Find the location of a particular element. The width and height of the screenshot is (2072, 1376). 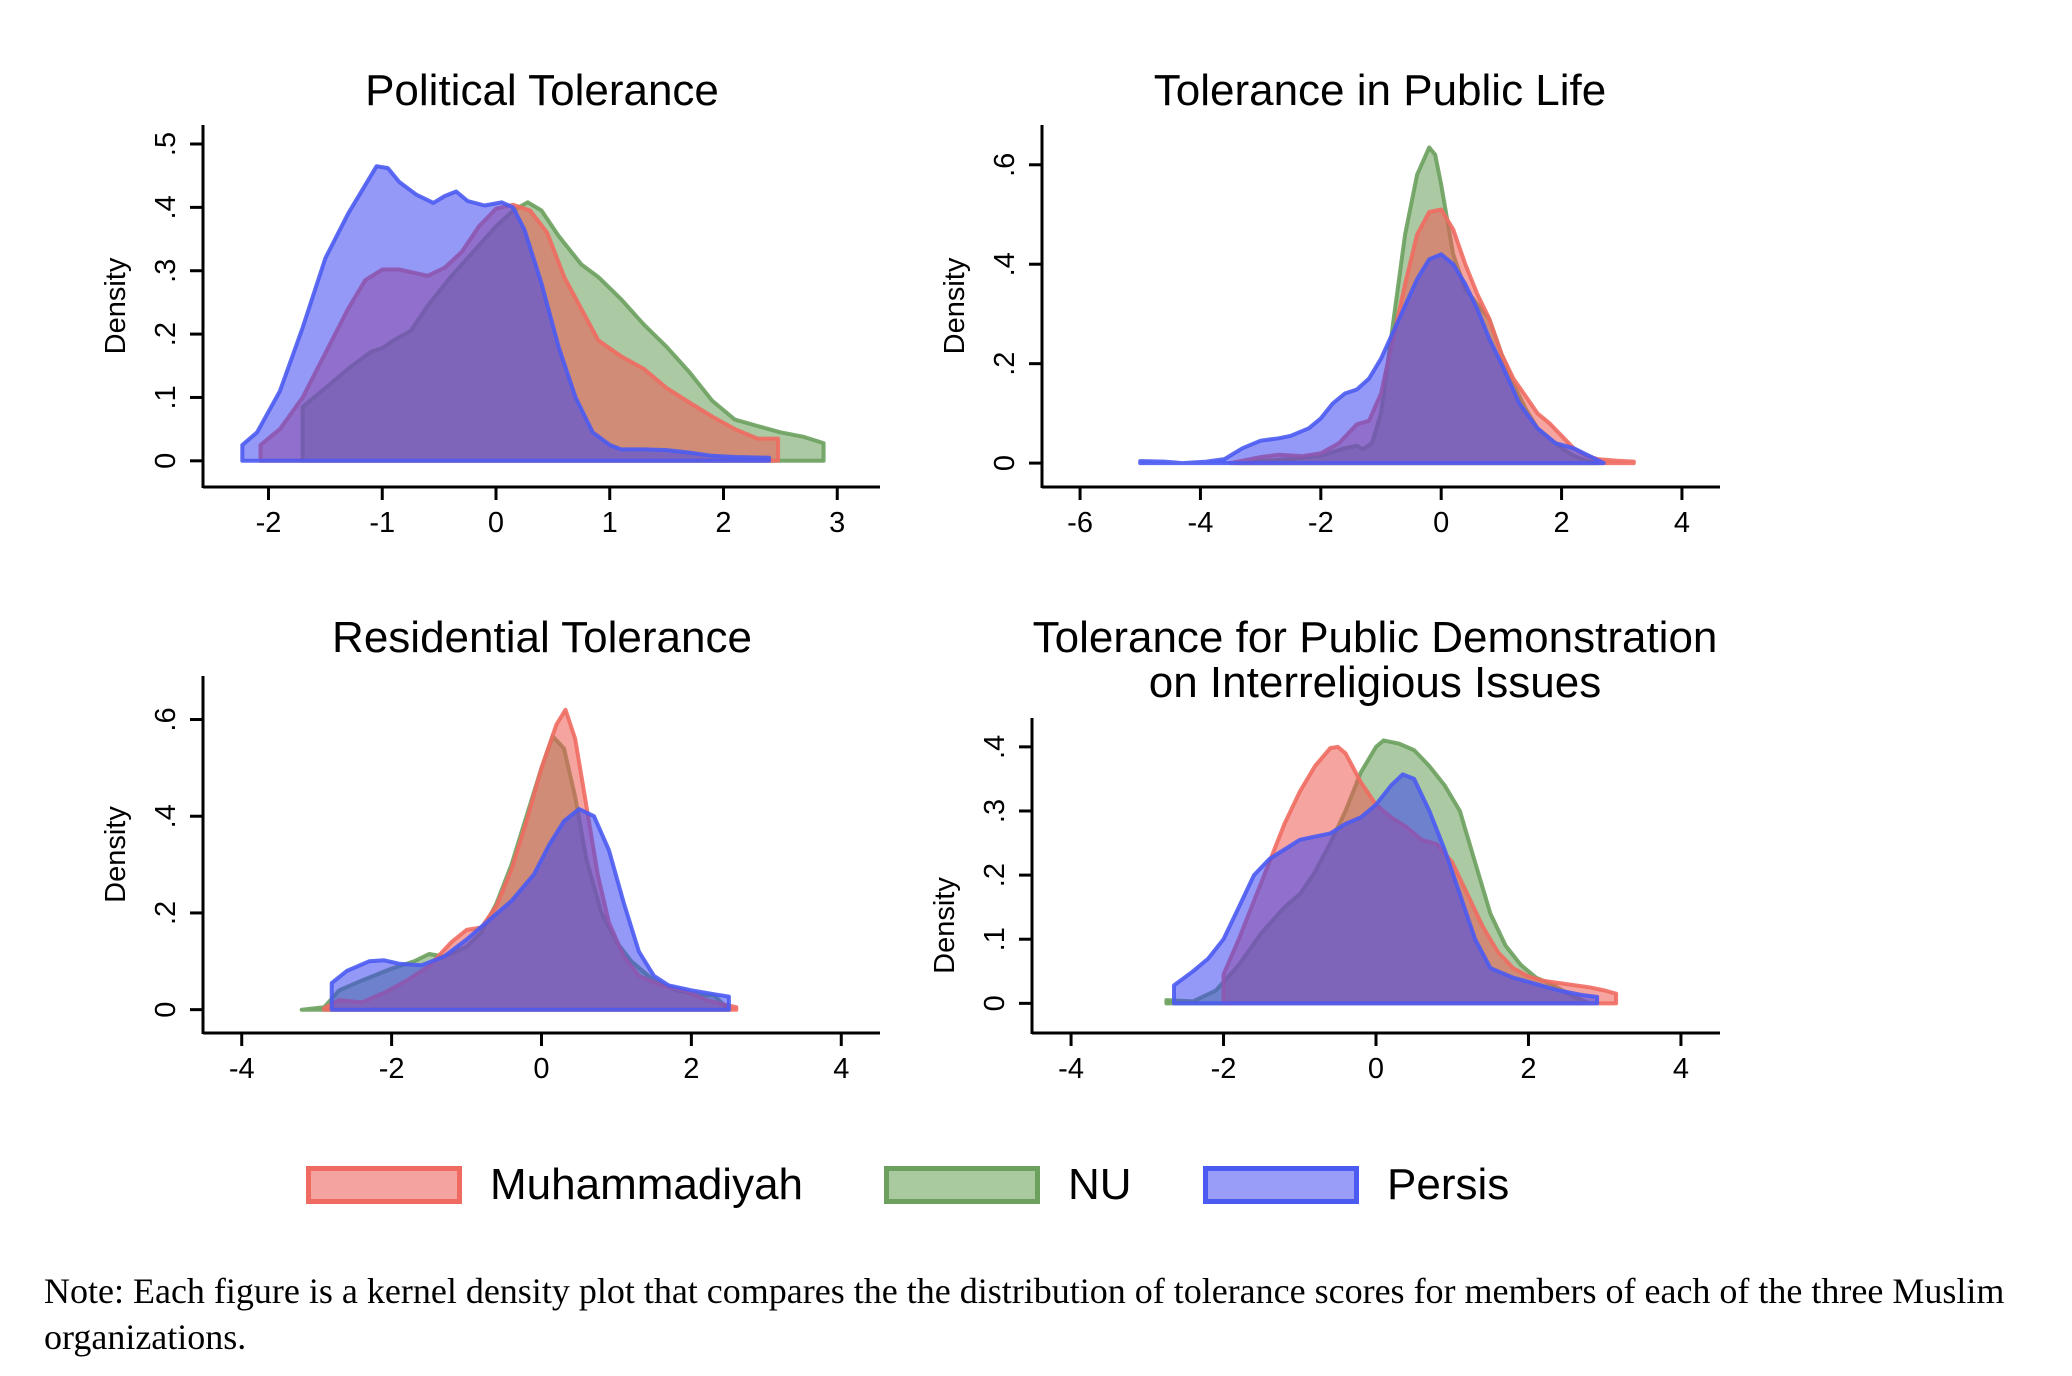

x-tick-label: -6 is located at coordinates (1080, 523).